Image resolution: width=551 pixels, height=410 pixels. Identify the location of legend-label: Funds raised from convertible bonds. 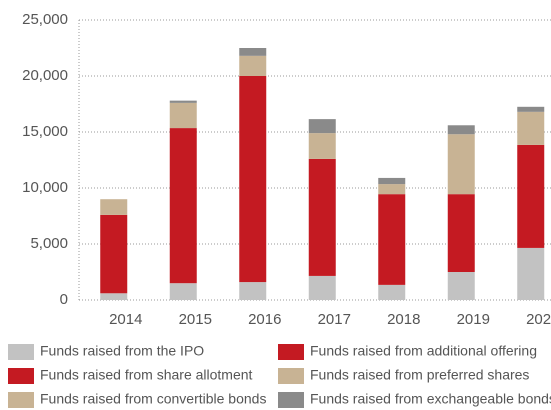
(153, 399).